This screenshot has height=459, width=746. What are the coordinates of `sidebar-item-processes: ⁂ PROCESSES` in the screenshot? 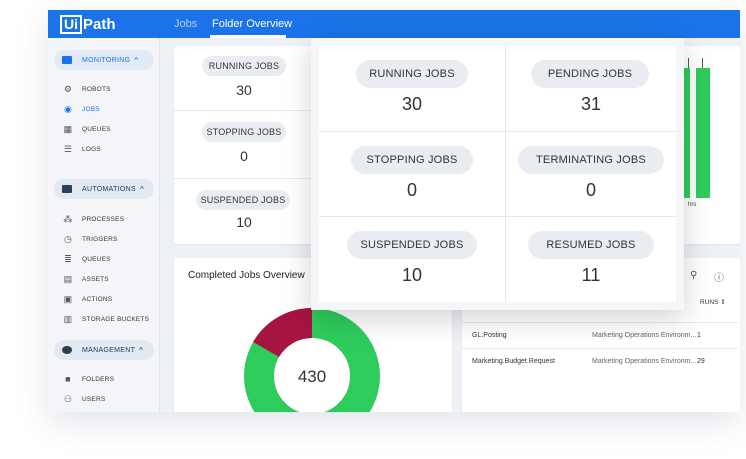 It's located at (93, 219).